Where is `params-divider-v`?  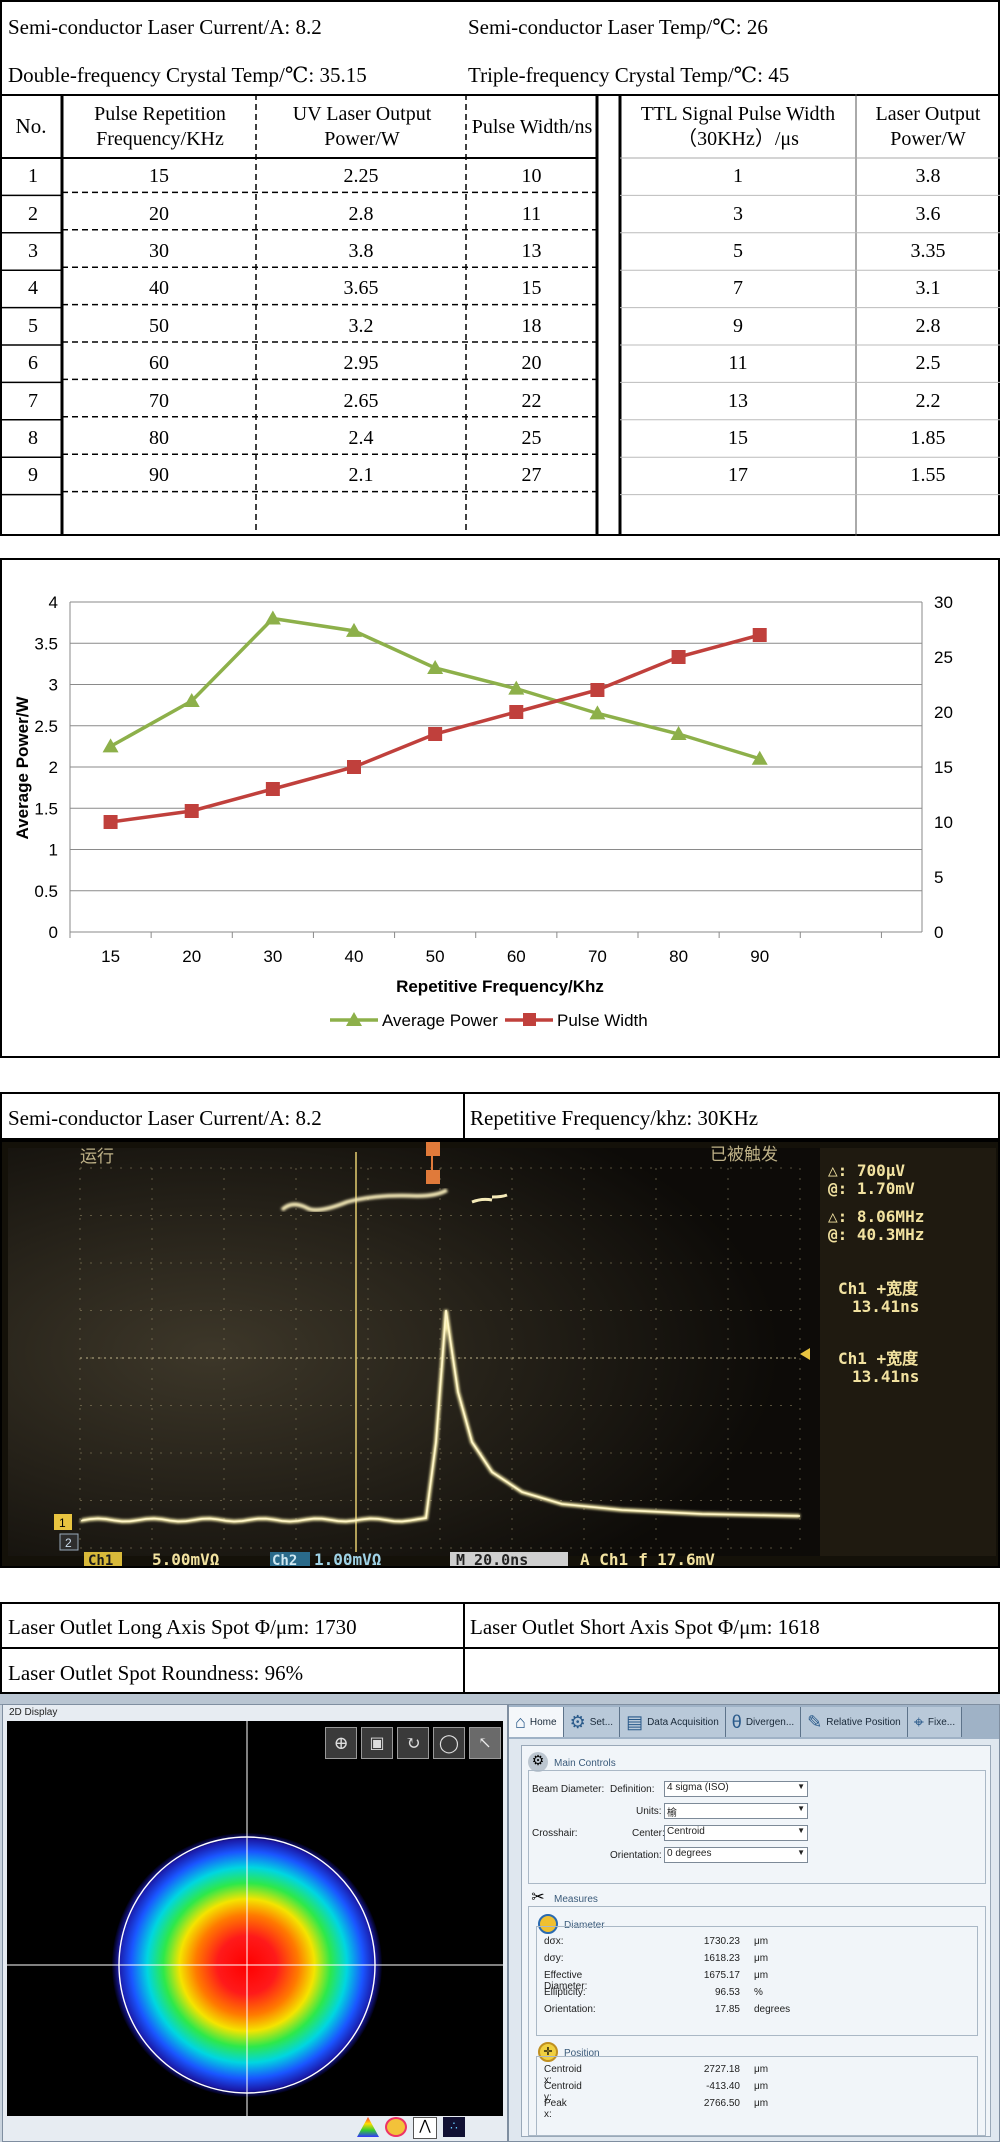 params-divider-v is located at coordinates (459, 48).